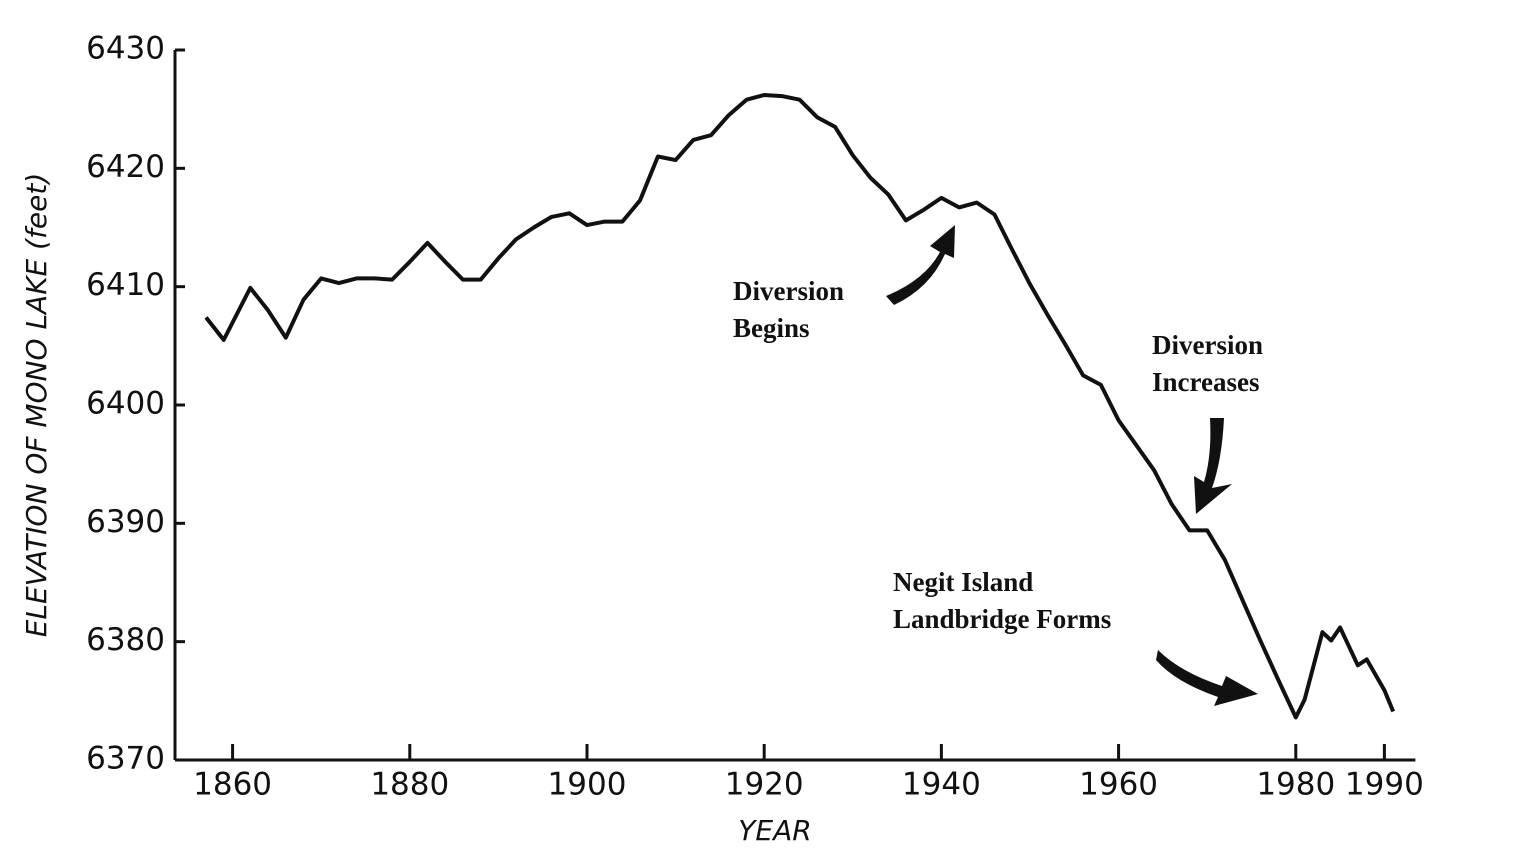 This screenshot has height=858, width=1527. Describe the element at coordinates (1002, 619) in the screenshot. I see `annotation: Landbridge Forms` at that location.